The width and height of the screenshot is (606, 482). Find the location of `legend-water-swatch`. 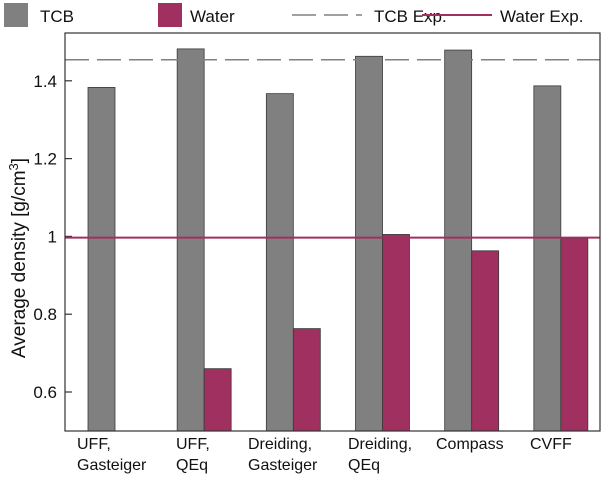

legend-water-swatch is located at coordinates (170, 15).